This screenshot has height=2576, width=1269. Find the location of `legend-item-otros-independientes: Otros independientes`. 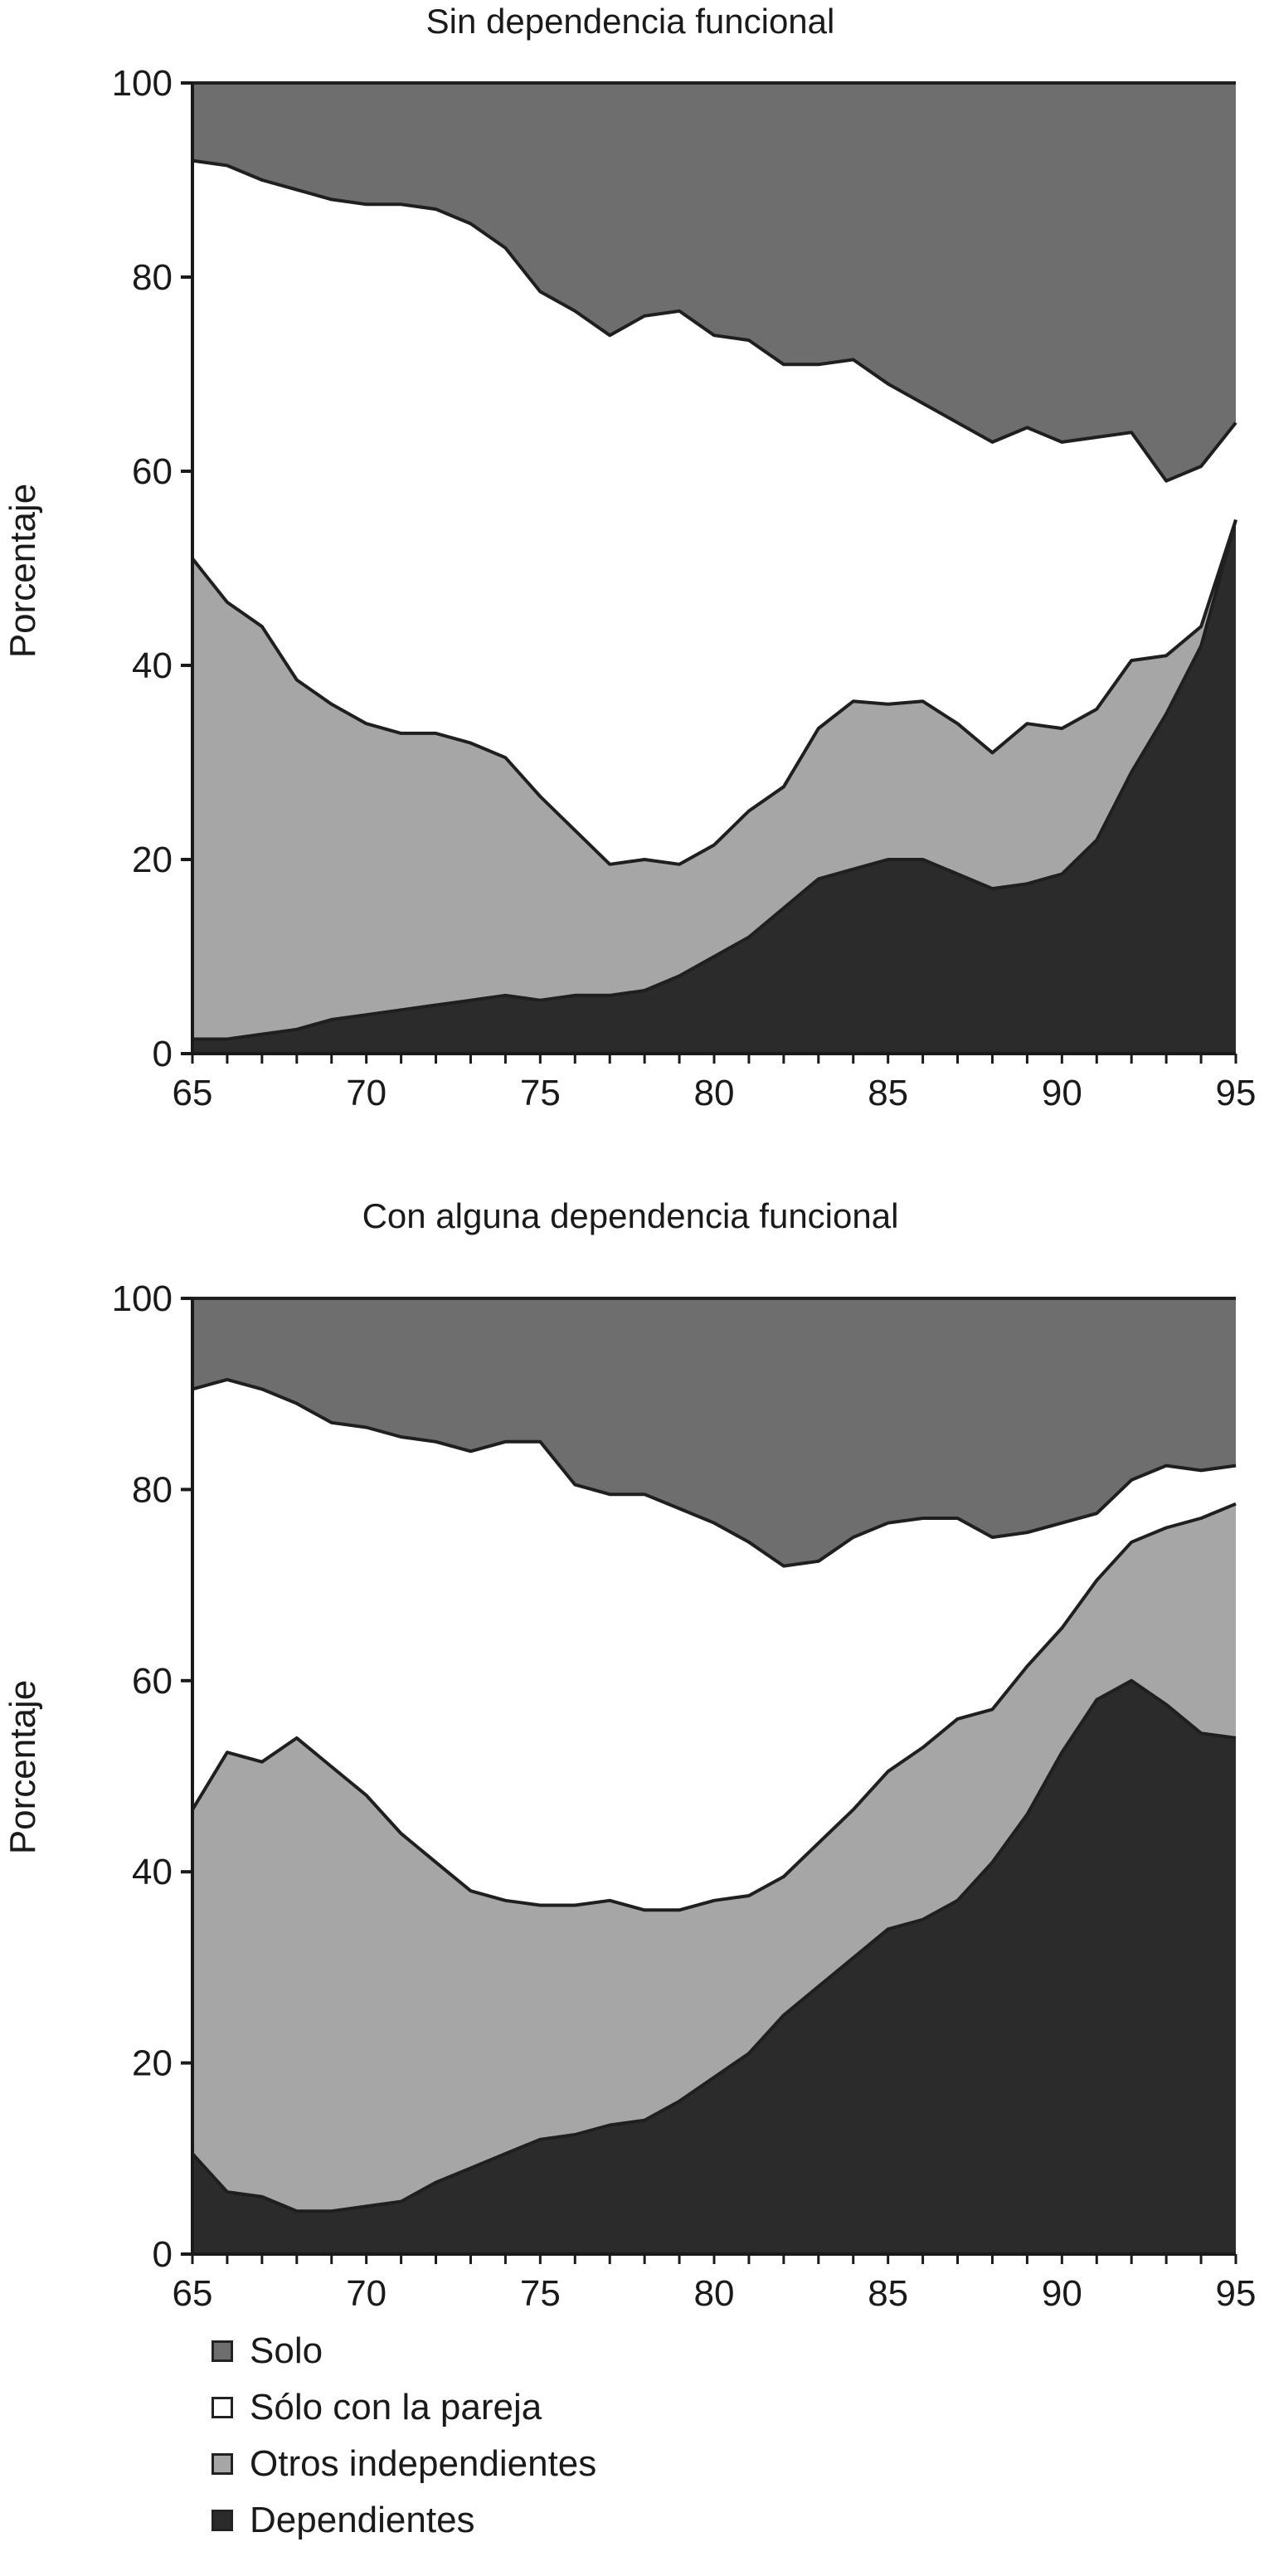

legend-item-otros-independientes: Otros independientes is located at coordinates (585, 2464).